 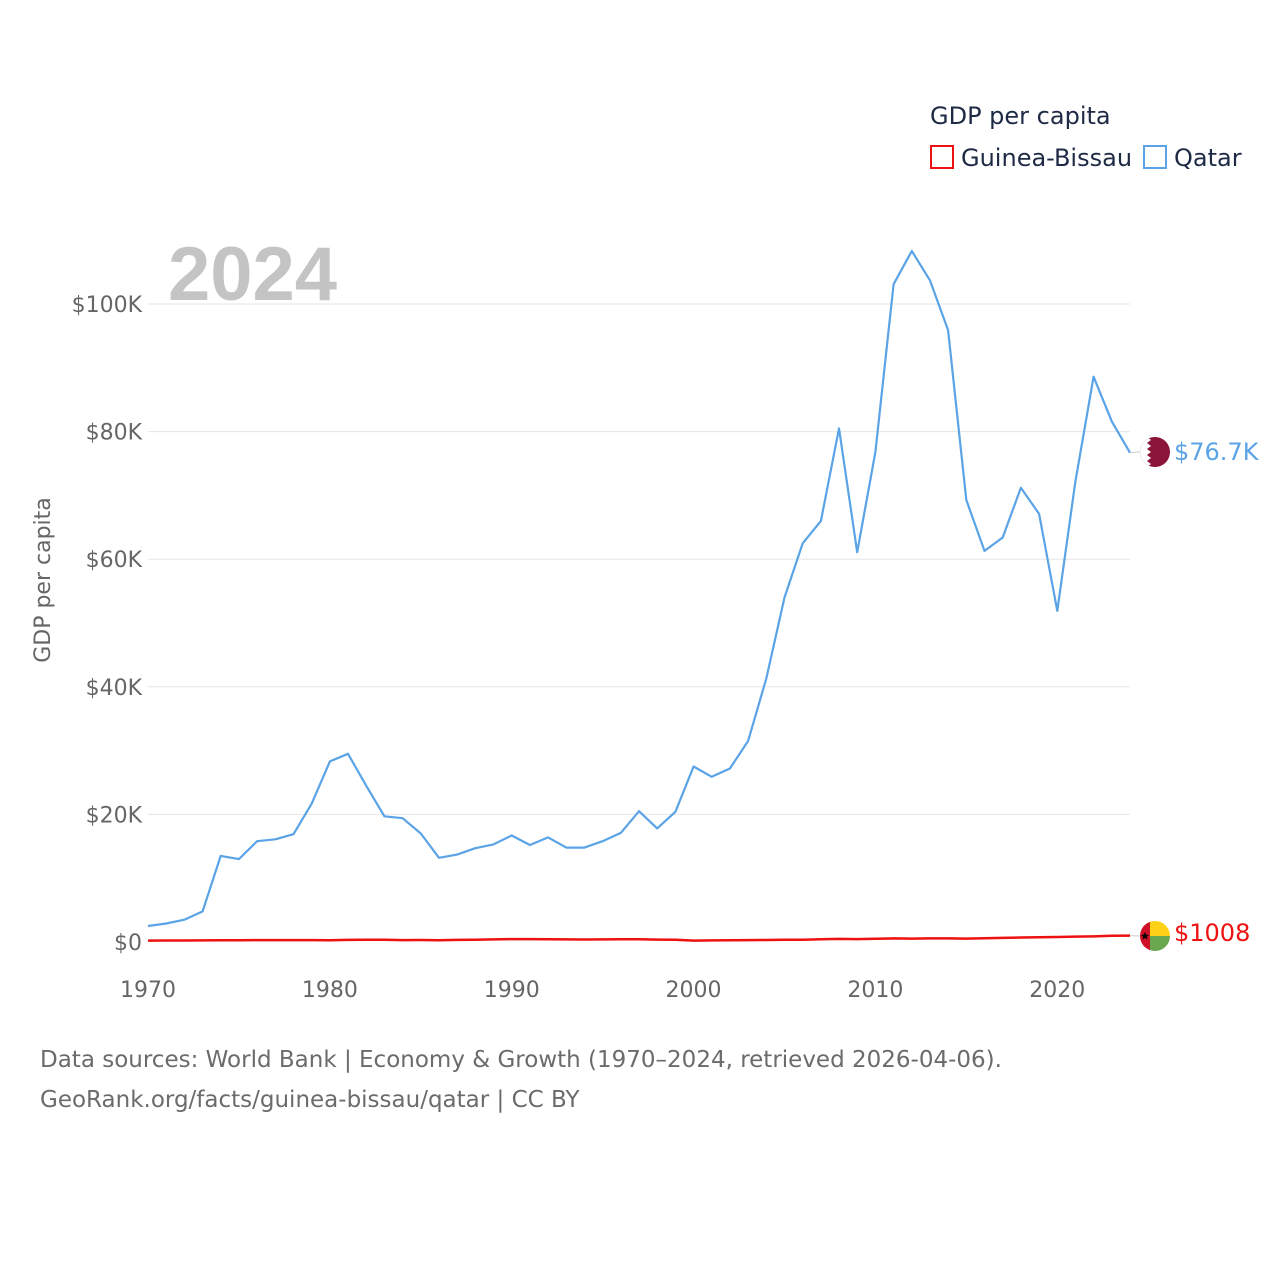 I want to click on x-tick-label: 2000, so click(x=694, y=990).